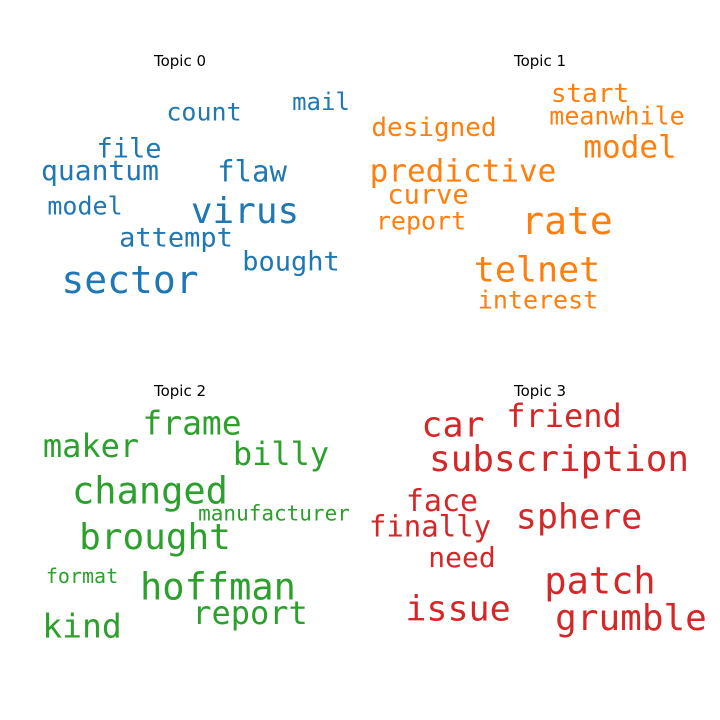 The image size is (720, 720). Describe the element at coordinates (82, 626) in the screenshot. I see `word-kind: kind` at that location.